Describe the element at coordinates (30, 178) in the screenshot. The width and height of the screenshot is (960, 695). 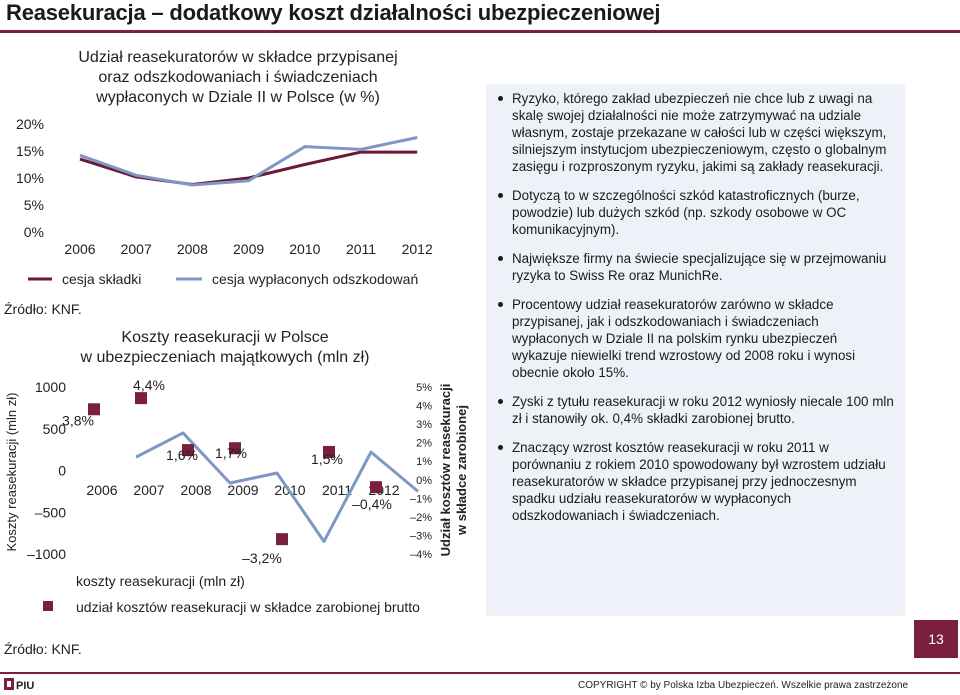
I see `chart1-y-tick: 10%` at that location.